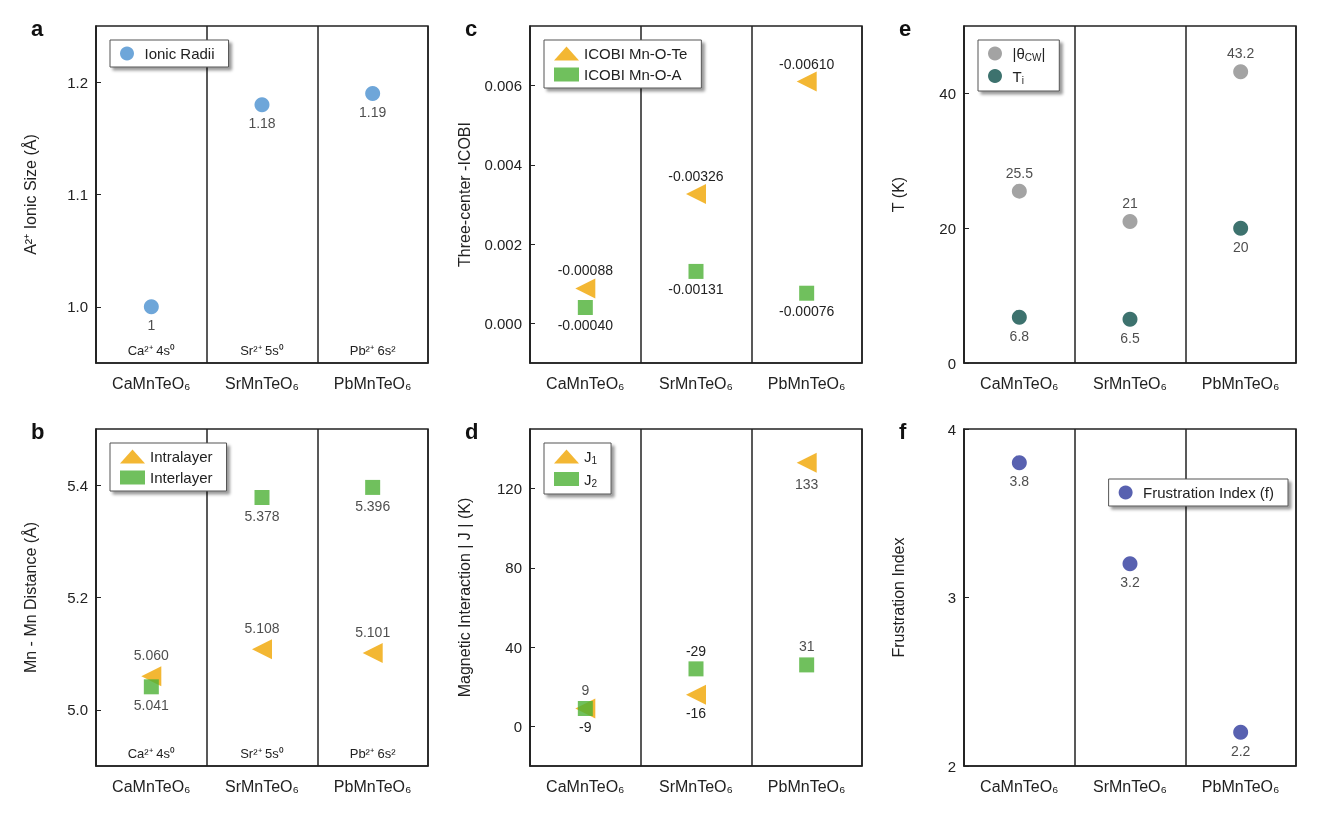  Describe the element at coordinates (696, 712) in the screenshot. I see `annotation: -16` at that location.